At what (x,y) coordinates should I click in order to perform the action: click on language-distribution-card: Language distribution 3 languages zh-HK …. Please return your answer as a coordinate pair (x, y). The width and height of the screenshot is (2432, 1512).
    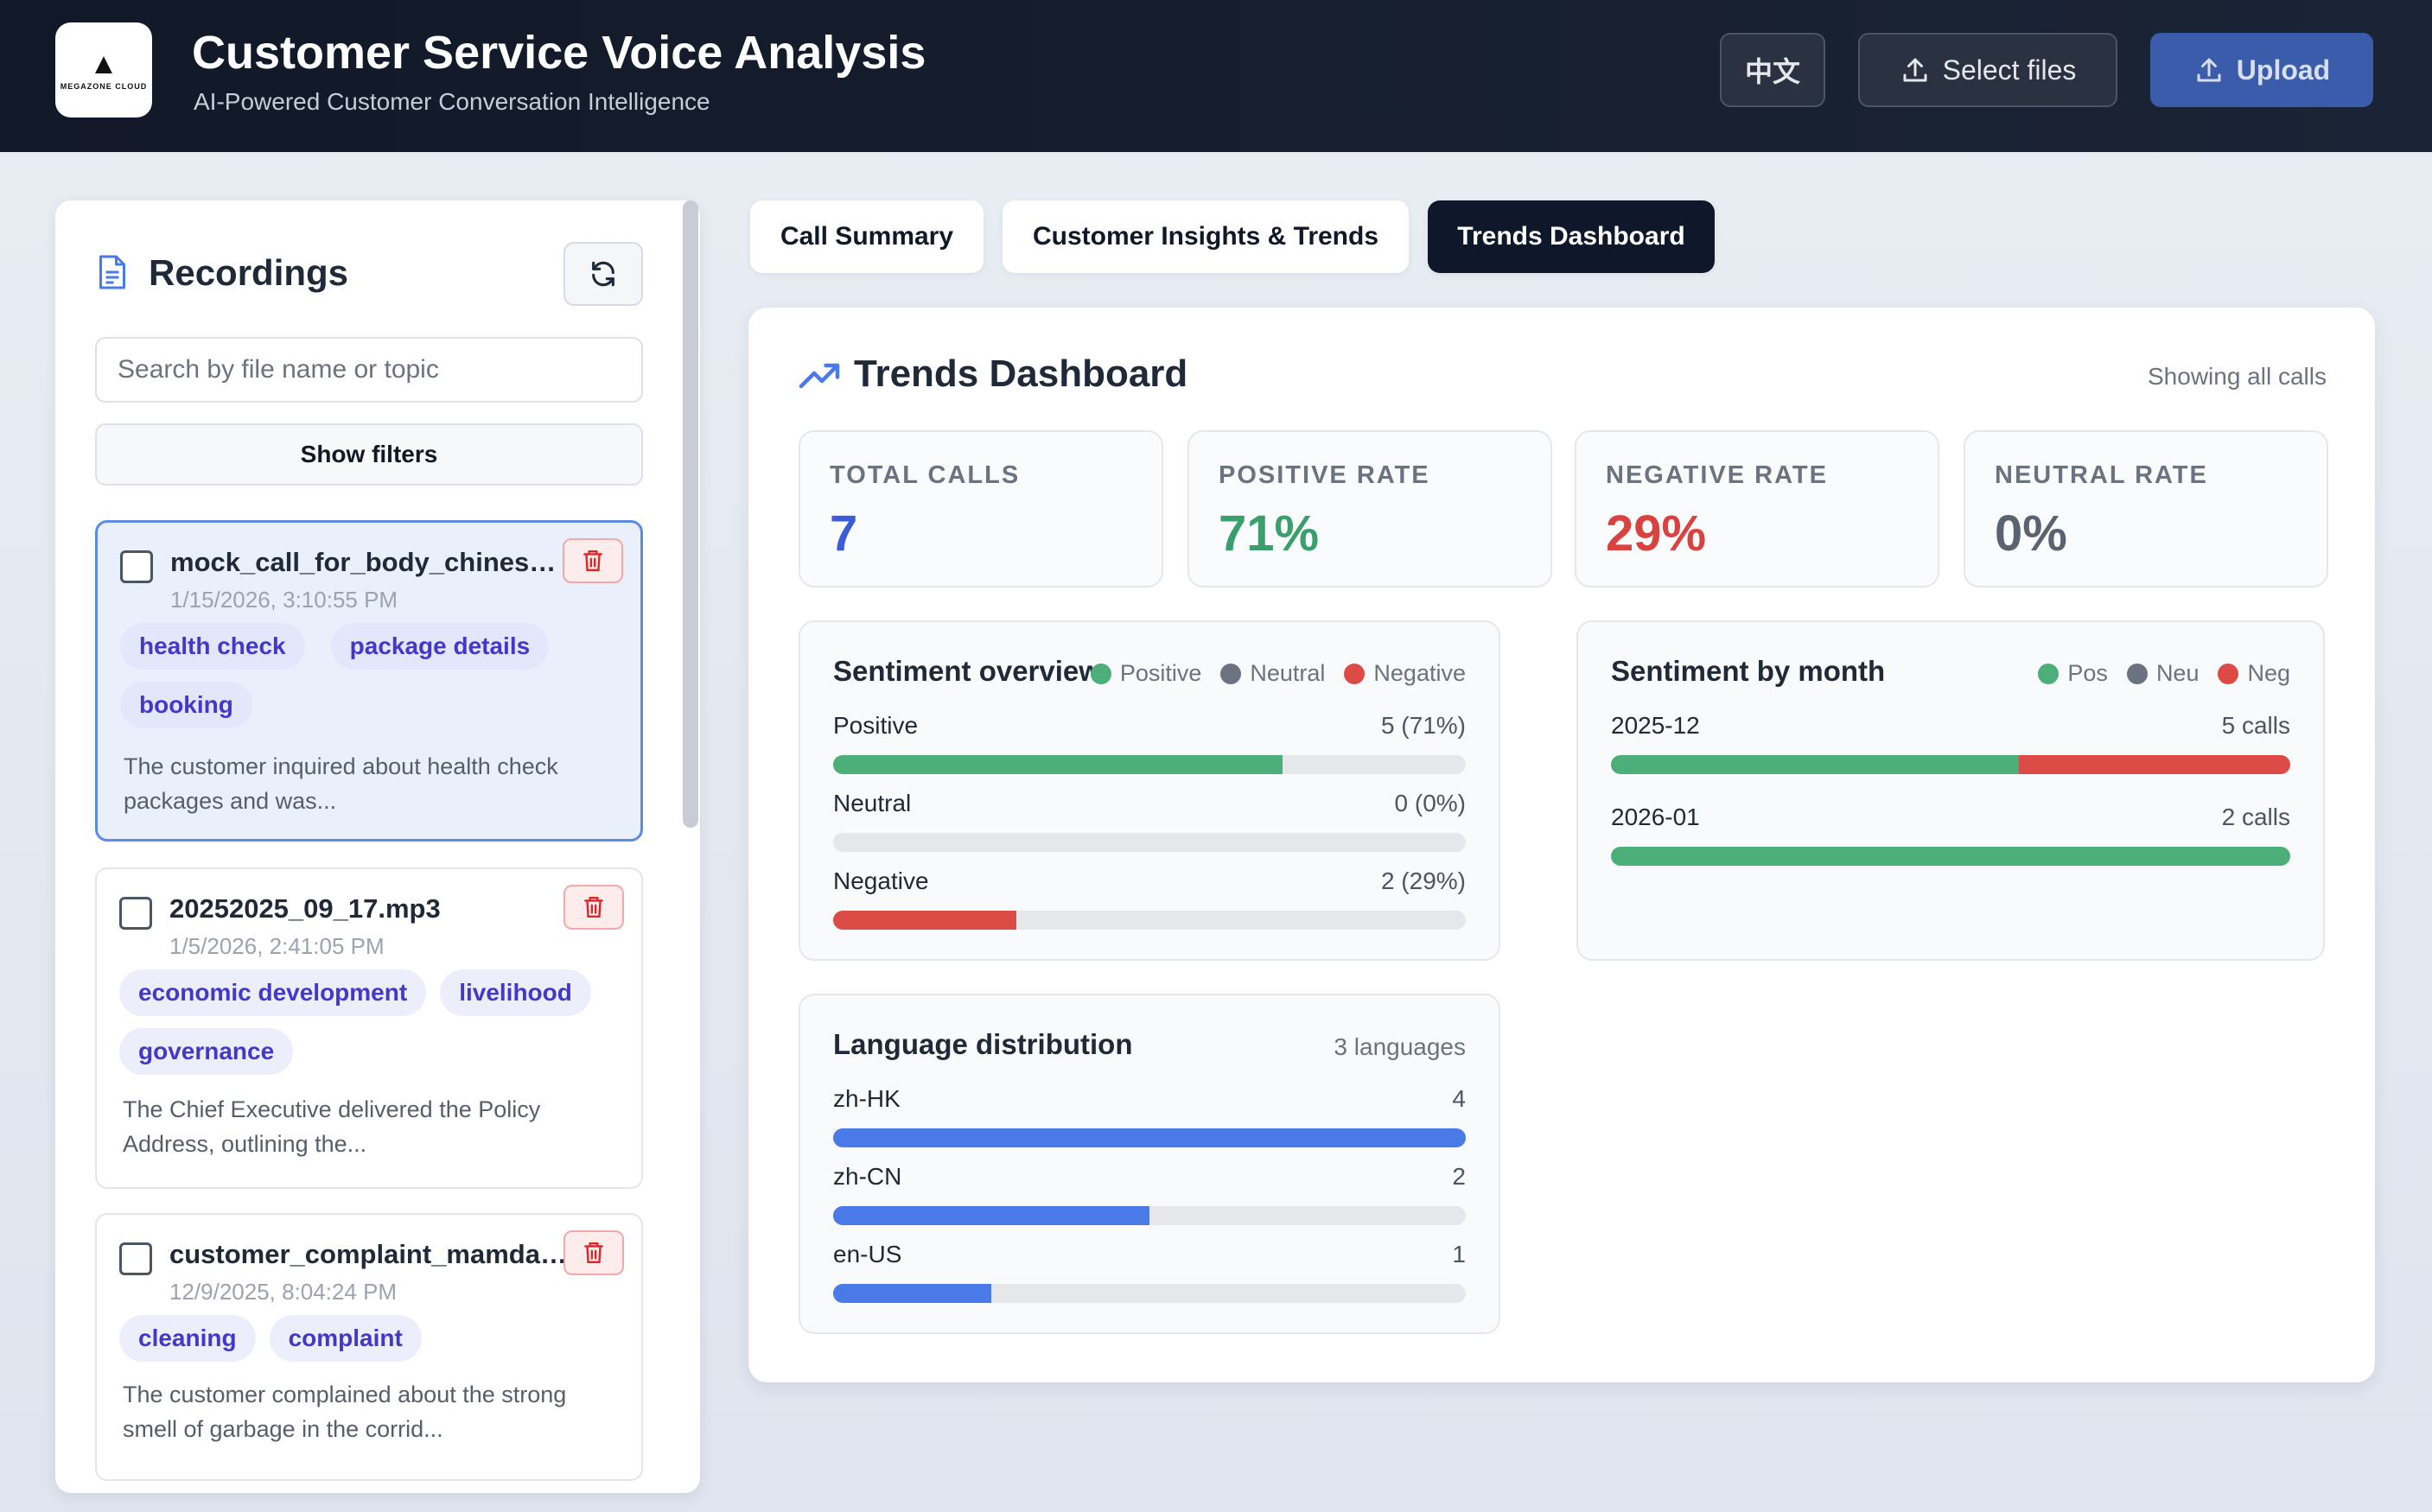
    Looking at the image, I should click on (1149, 1164).